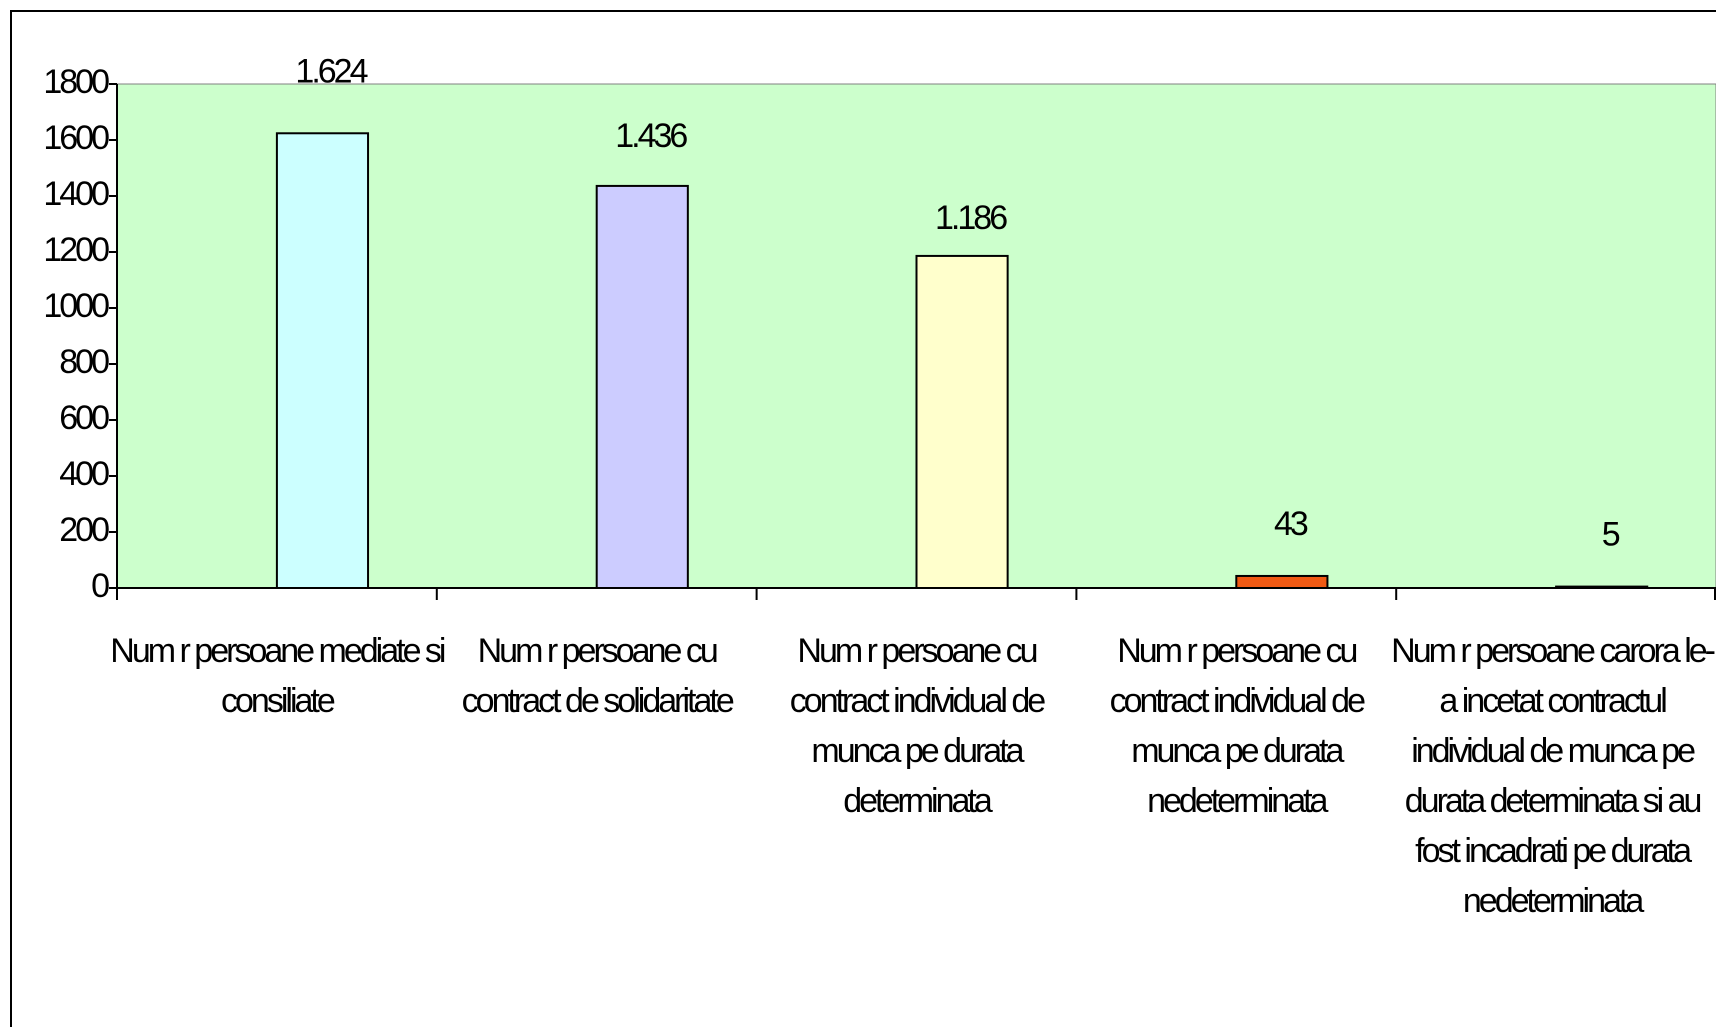  I want to click on y-tick-label: 1000, so click(76, 306).